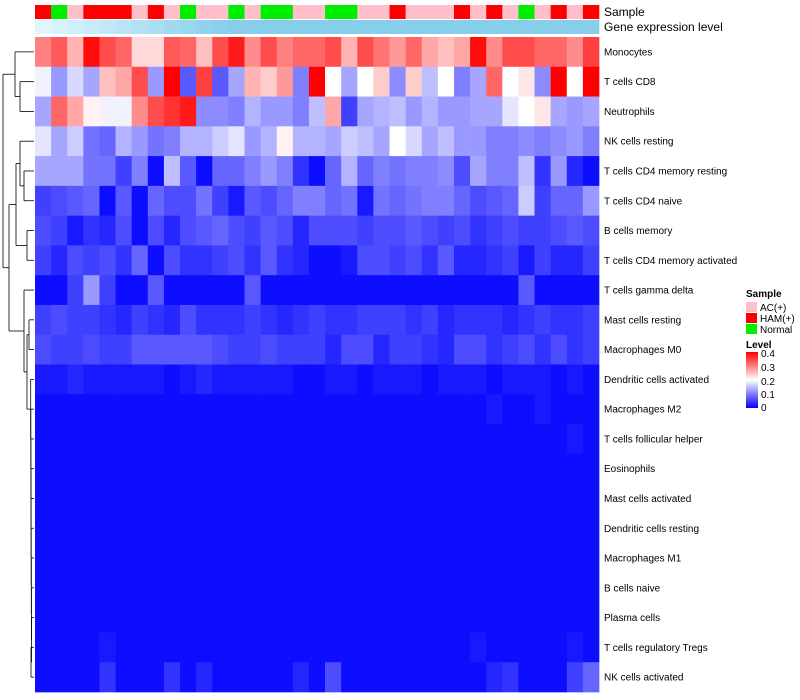 The image size is (800, 700). Describe the element at coordinates (629, 112) in the screenshot. I see `row-label: Neutrophils` at that location.